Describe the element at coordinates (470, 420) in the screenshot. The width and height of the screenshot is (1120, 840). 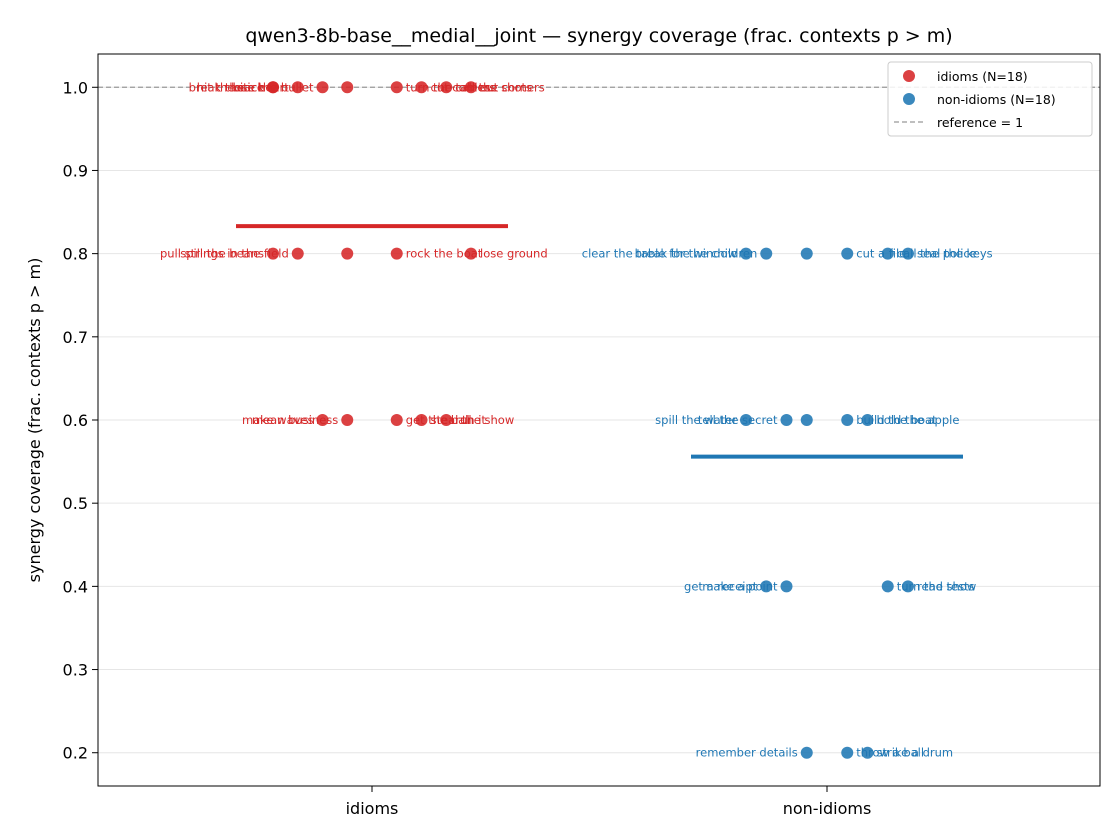
I see `point-label-idioms-18: run it` at that location.